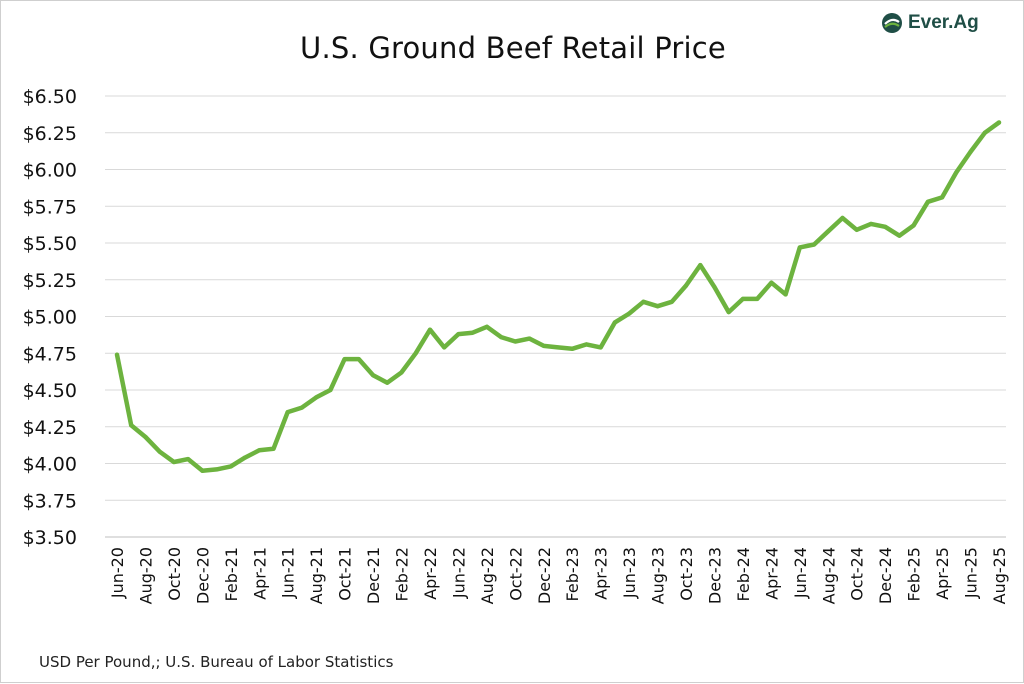  Describe the element at coordinates (174, 574) in the screenshot. I see `x-tick-label: Oct-20` at that location.